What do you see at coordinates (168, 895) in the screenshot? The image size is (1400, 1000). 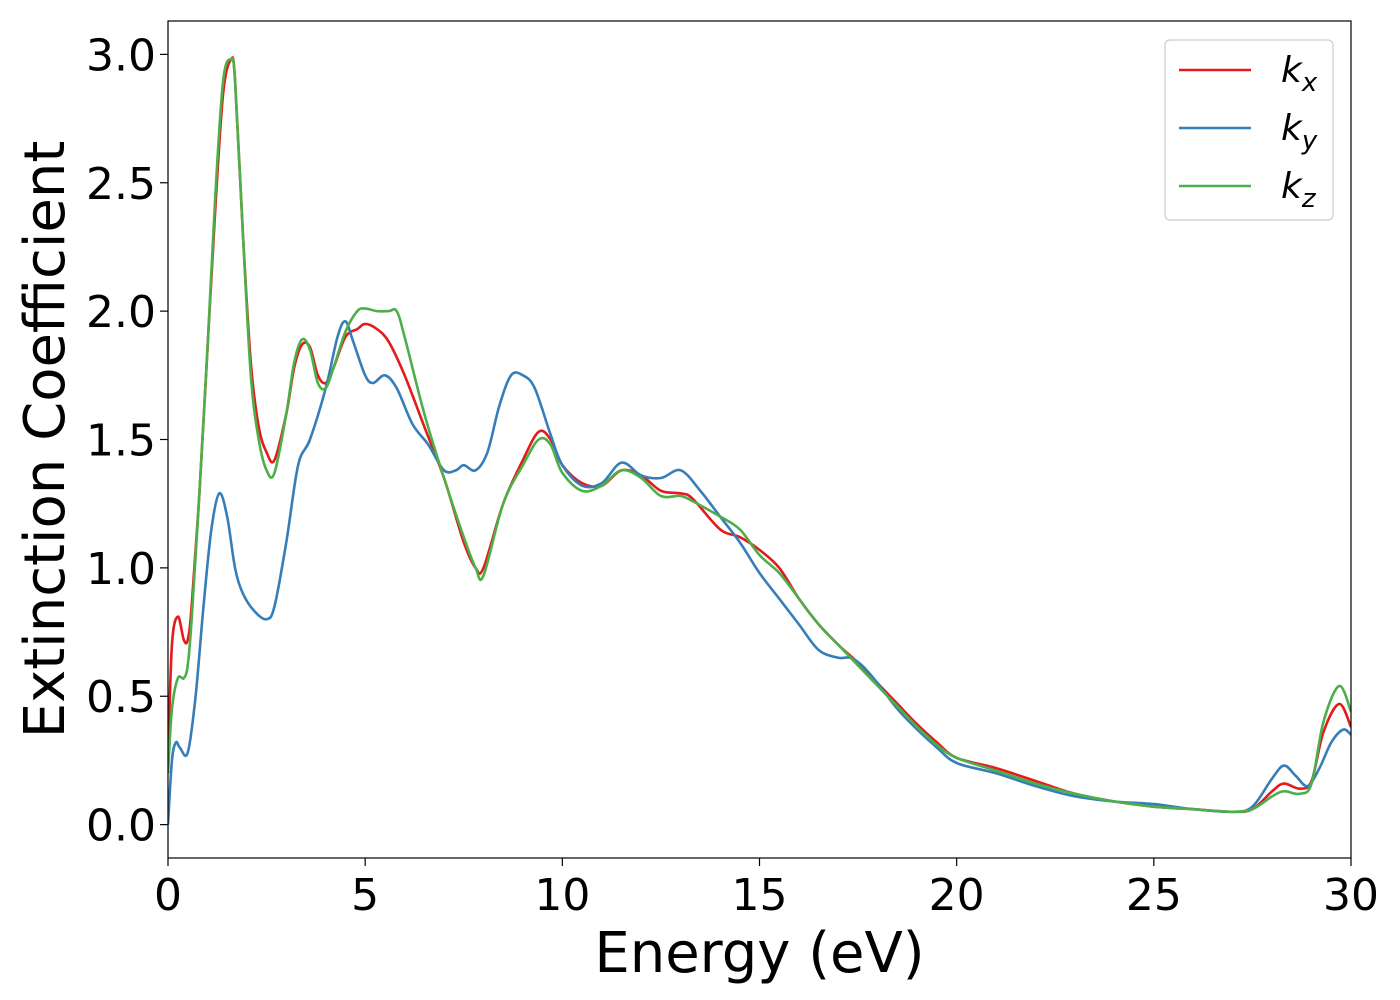 I see `x-tick-label-0: 0` at bounding box center [168, 895].